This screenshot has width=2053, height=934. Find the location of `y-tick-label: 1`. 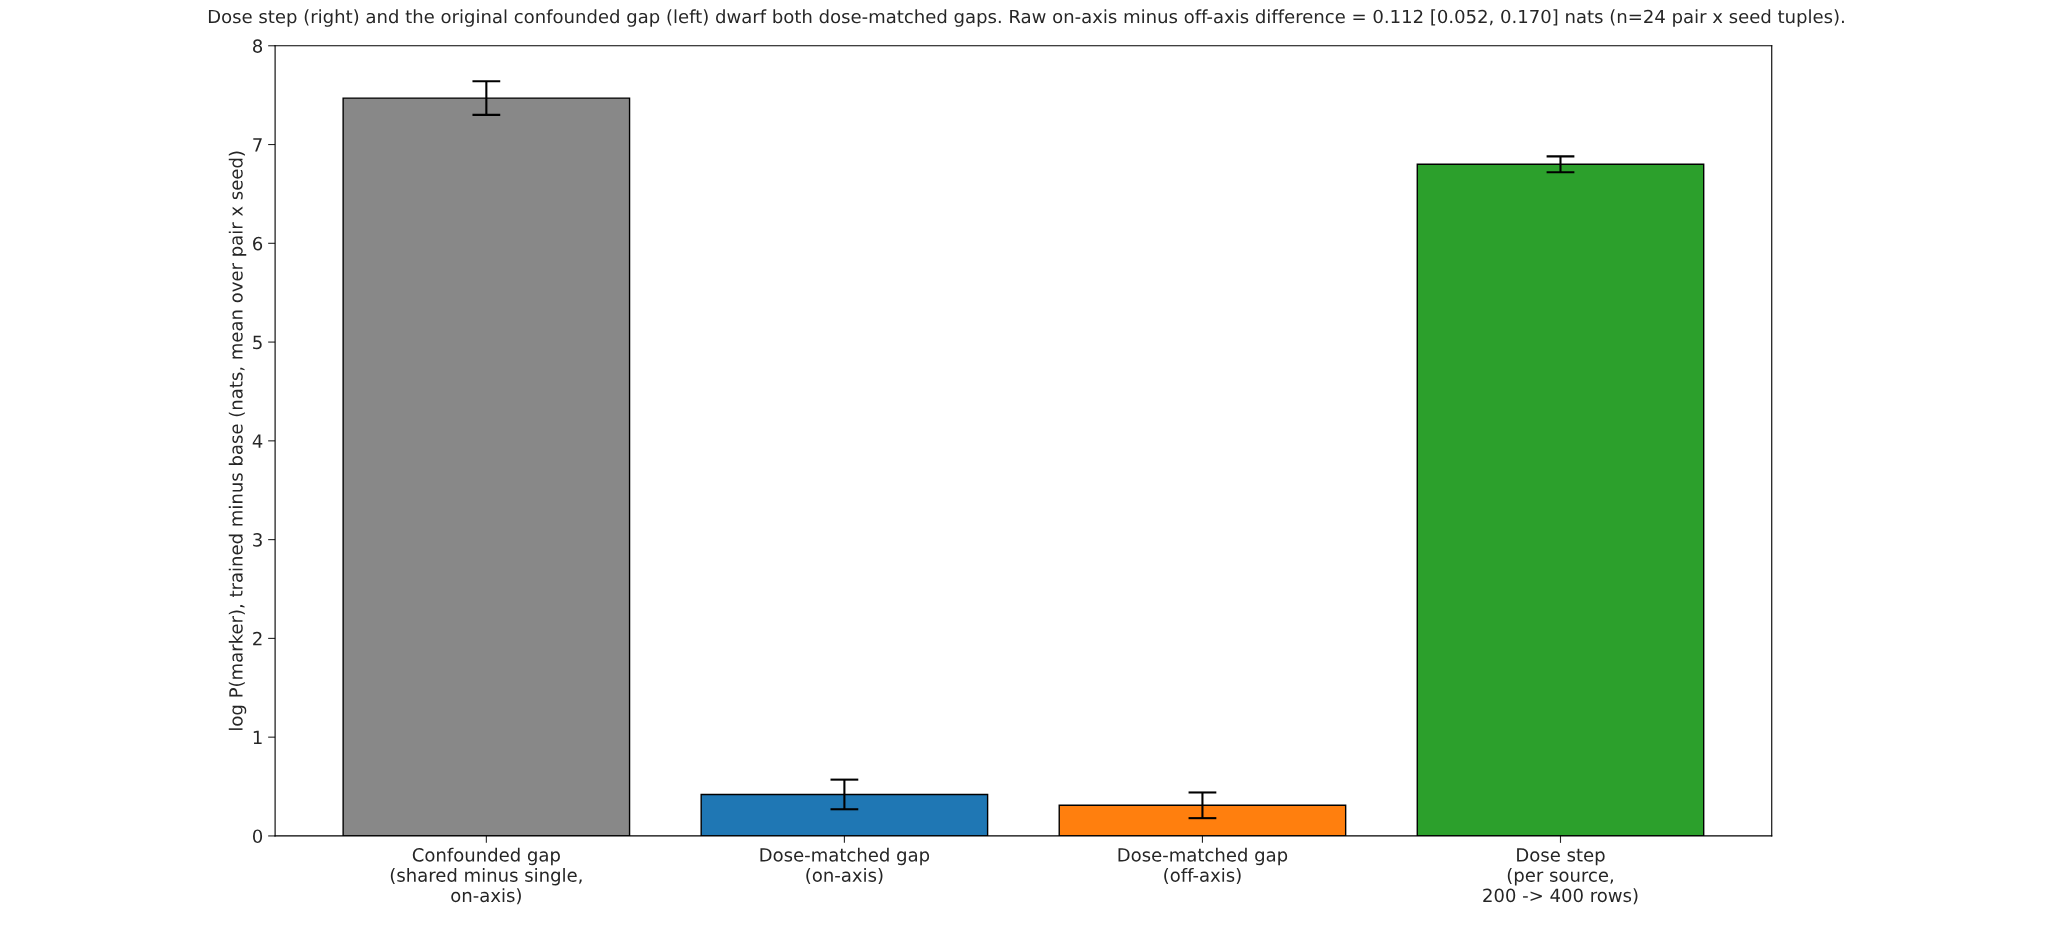

y-tick-label: 1 is located at coordinates (257, 737).